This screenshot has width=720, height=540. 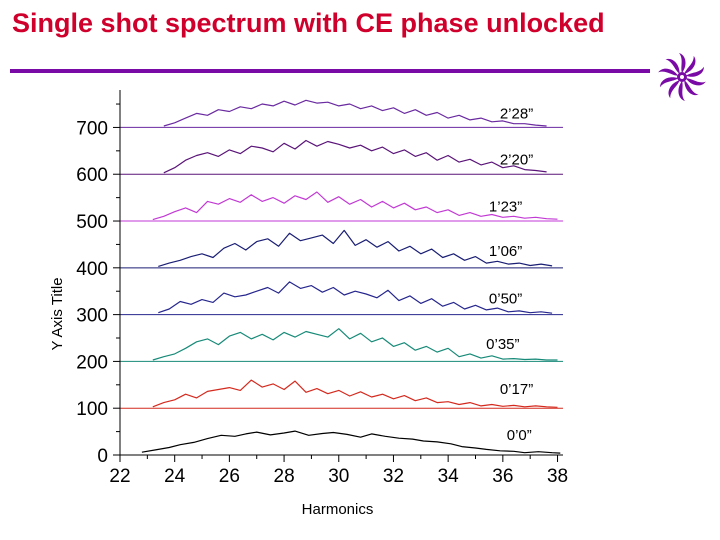 I want to click on y-tick-label: 700, so click(x=92, y=128).